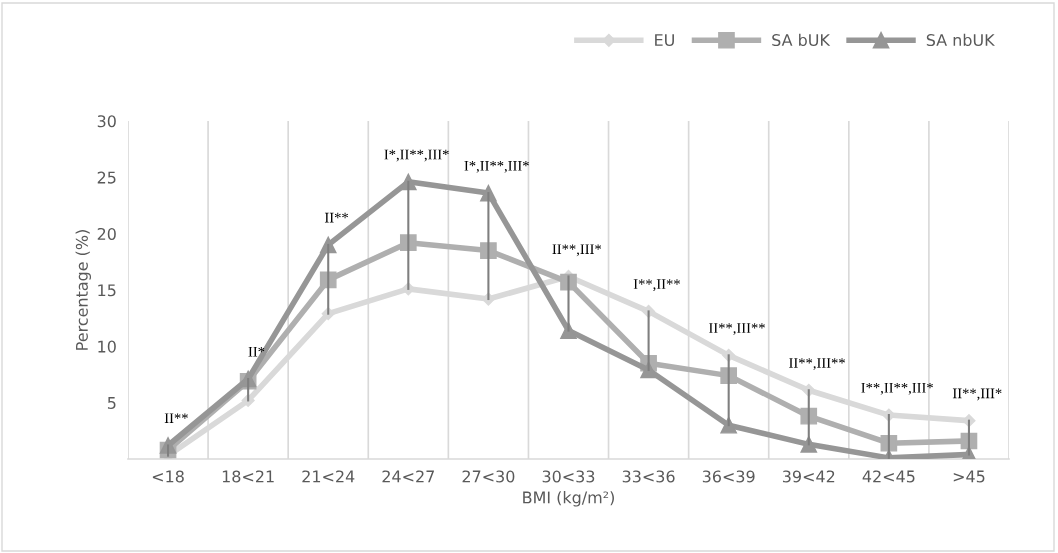  Describe the element at coordinates (801, 40) in the screenshot. I see `legend-label: SA bUK` at that location.